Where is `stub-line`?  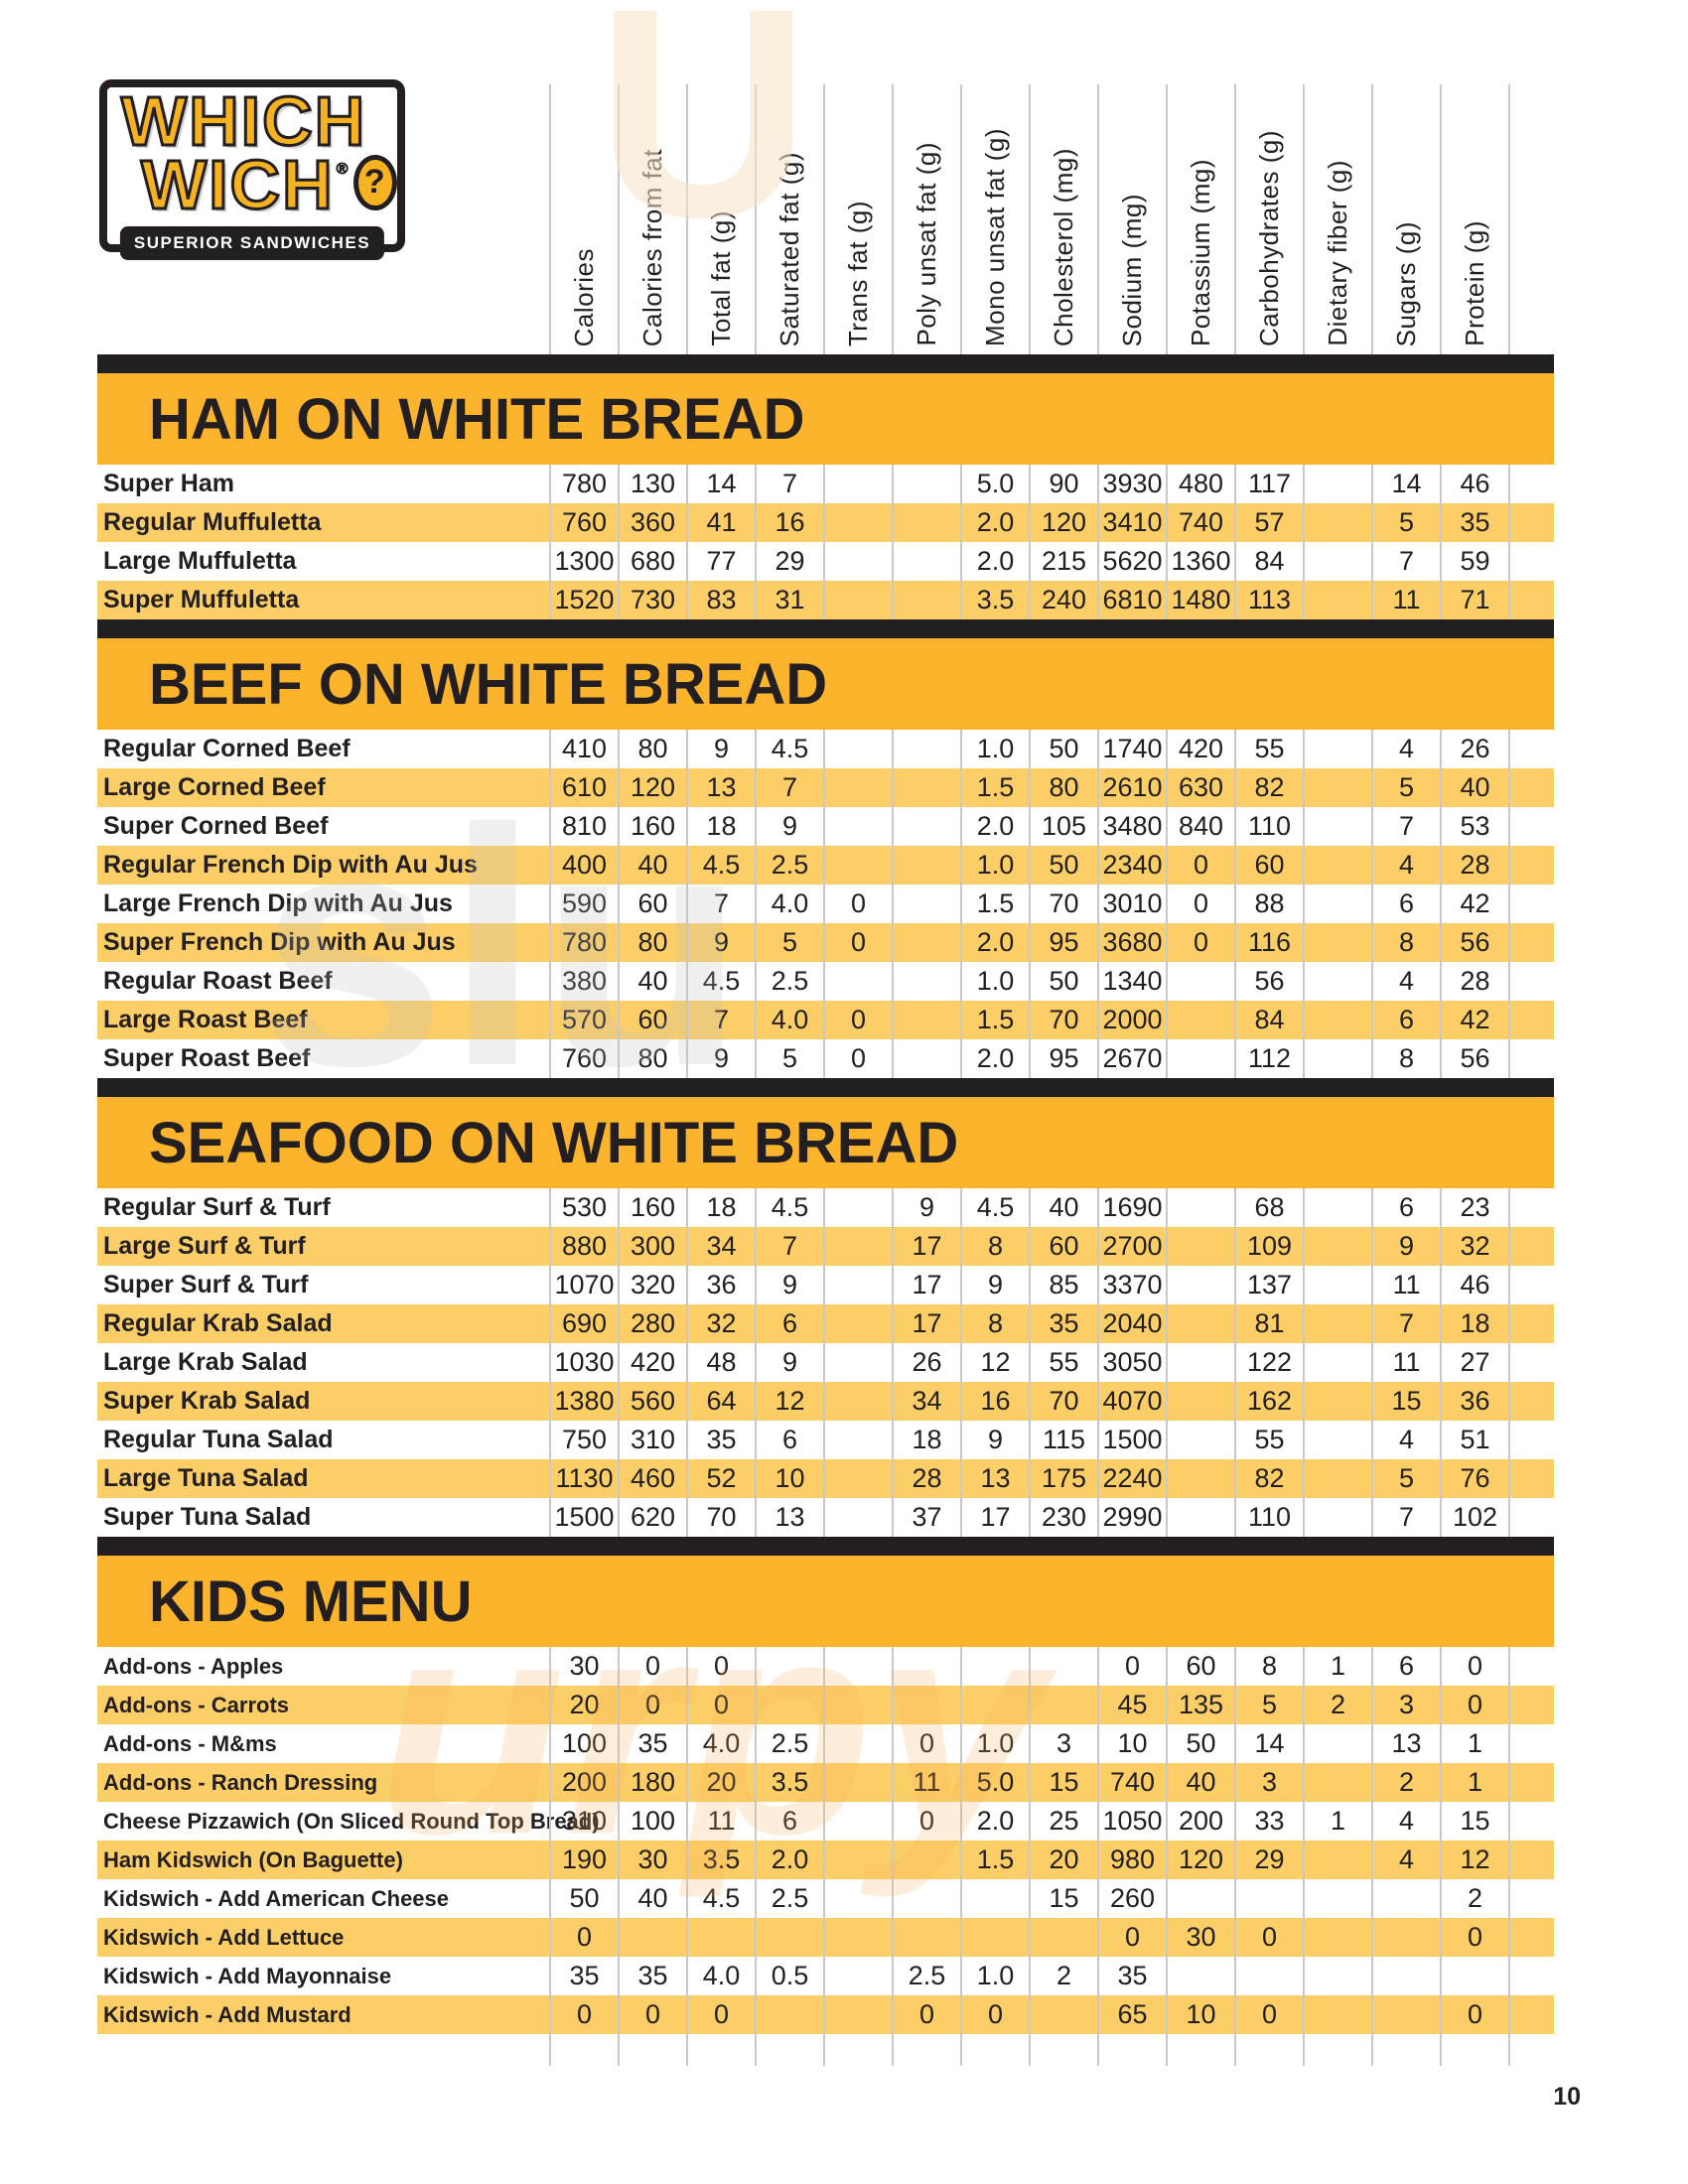 stub-line is located at coordinates (1337, 2050).